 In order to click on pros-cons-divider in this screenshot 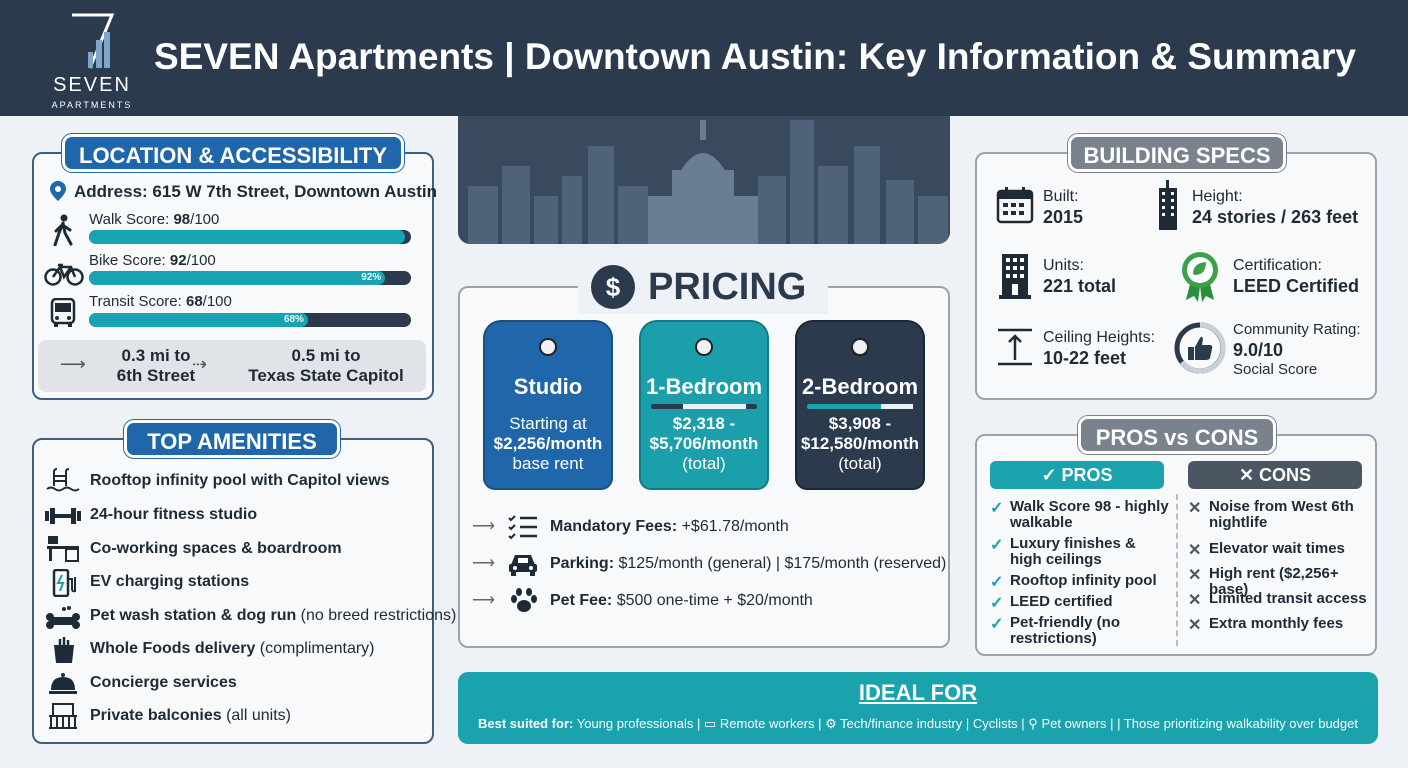, I will do `click(1177, 570)`.